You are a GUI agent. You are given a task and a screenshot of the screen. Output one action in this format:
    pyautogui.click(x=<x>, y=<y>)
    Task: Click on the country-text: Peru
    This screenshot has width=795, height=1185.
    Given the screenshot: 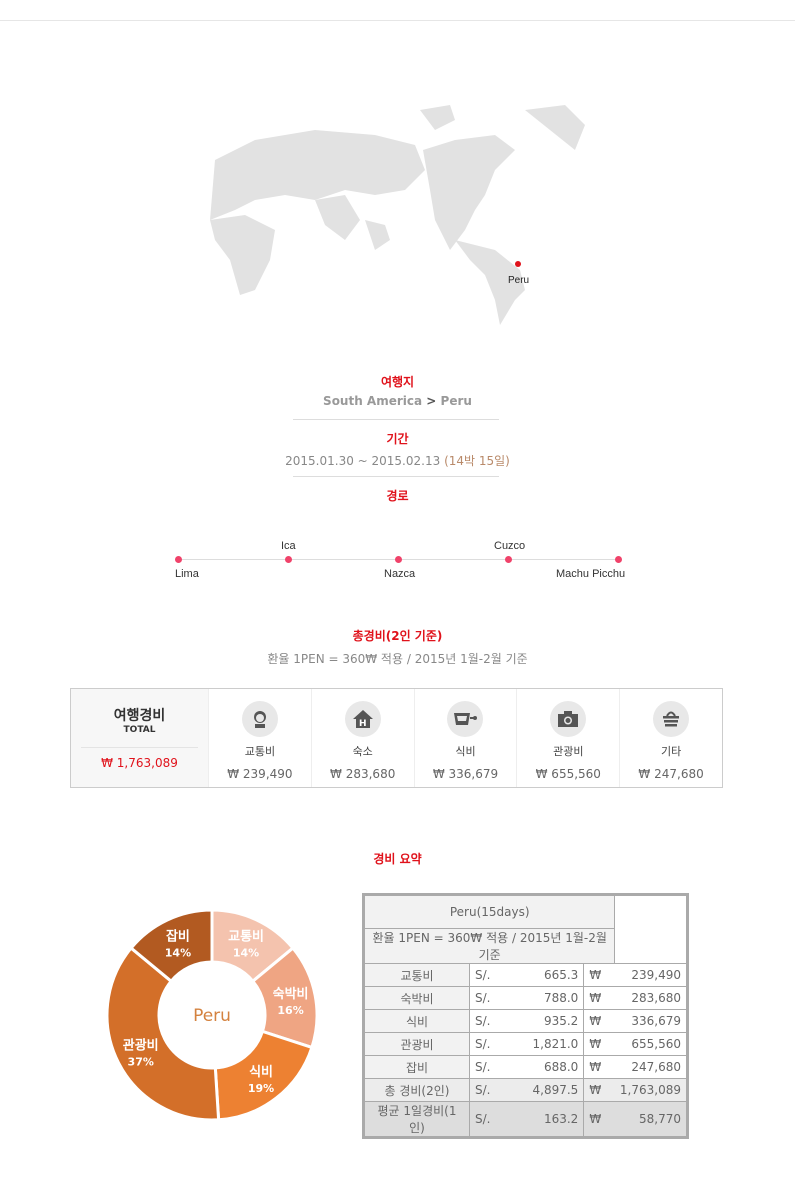 What is the action you would take?
    pyautogui.click(x=456, y=401)
    